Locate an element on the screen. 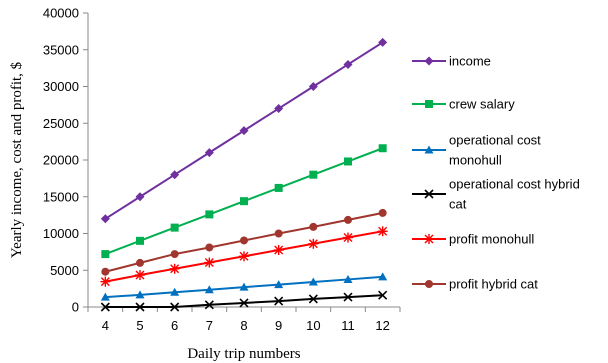 The image size is (608, 363). x-tick-label: 12 is located at coordinates (382, 325).